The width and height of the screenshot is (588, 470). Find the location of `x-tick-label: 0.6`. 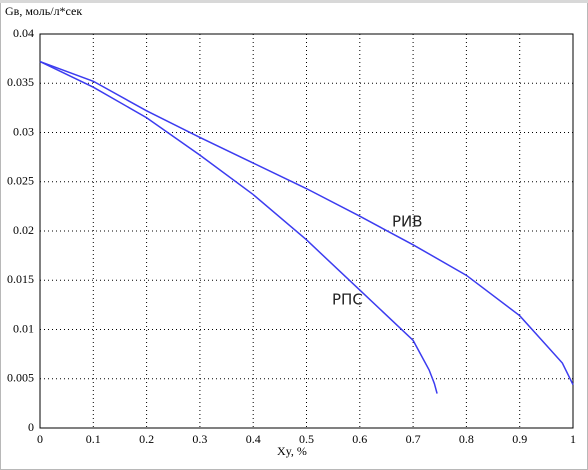

x-tick-label: 0.6 is located at coordinates (359, 439).